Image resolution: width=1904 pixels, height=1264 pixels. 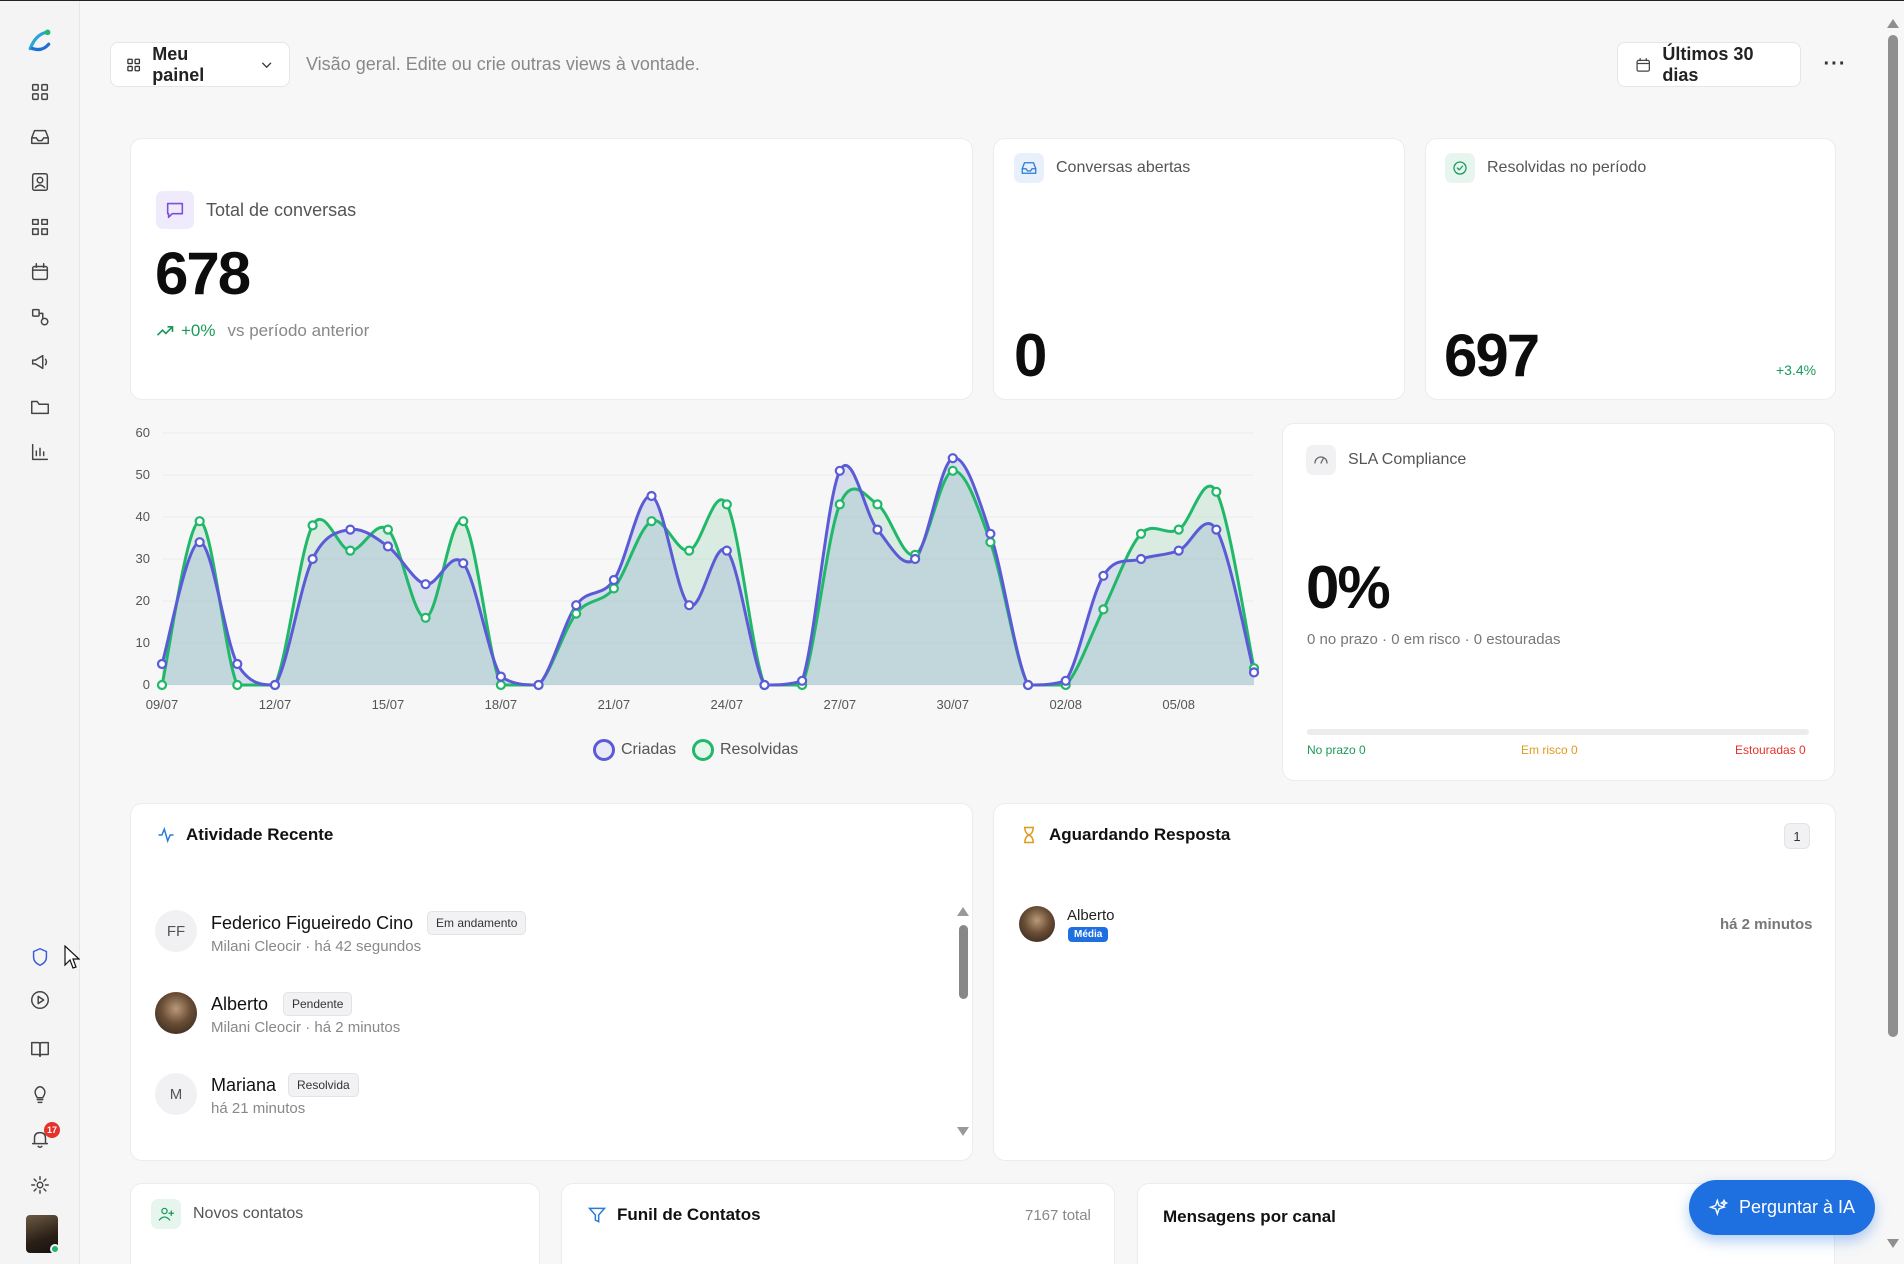 What do you see at coordinates (1893, 1243) in the screenshot?
I see `page-scroll-down` at bounding box center [1893, 1243].